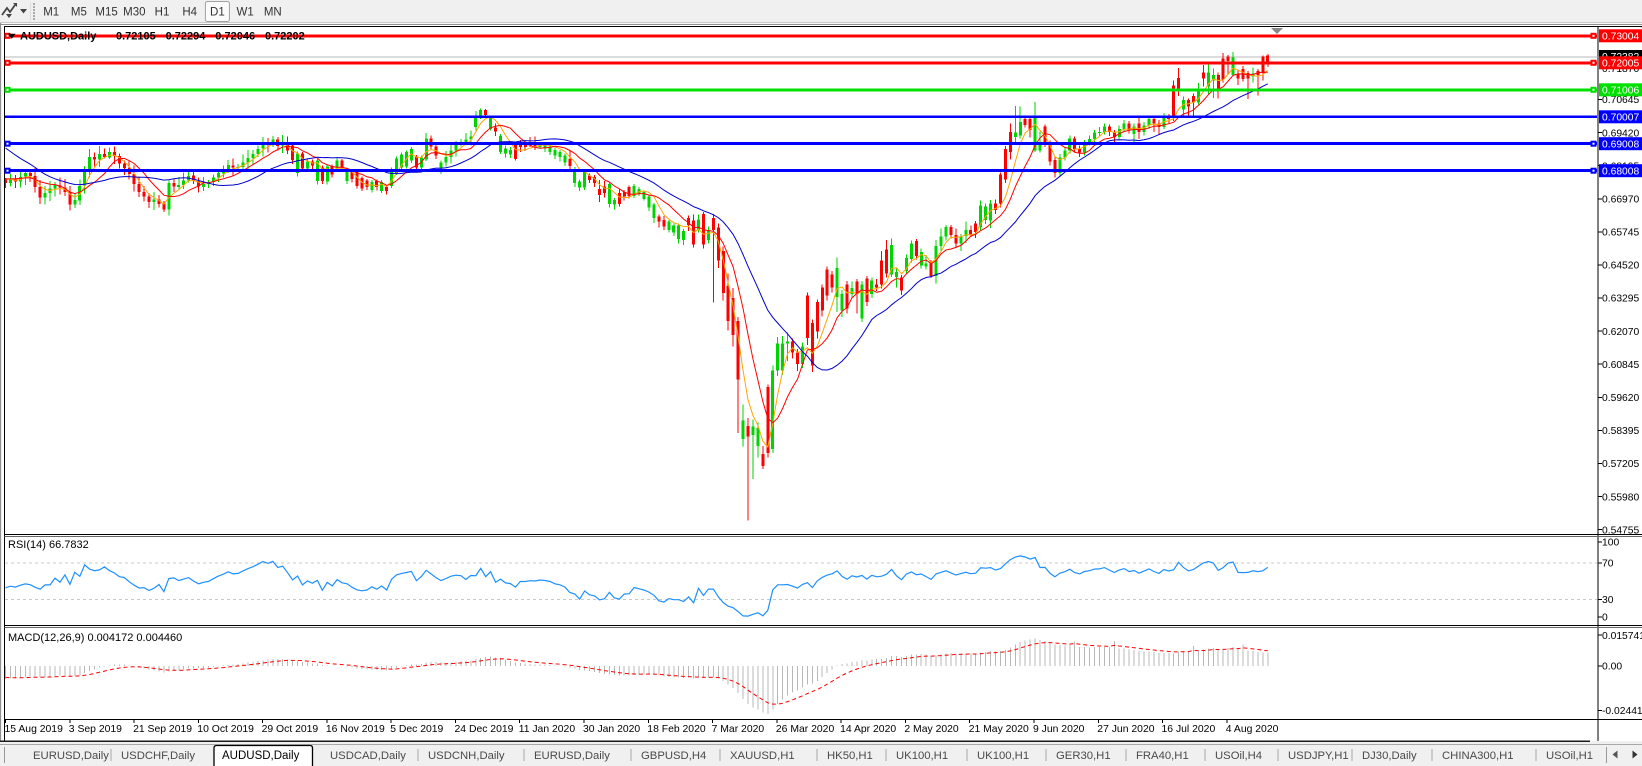 Image resolution: width=1642 pixels, height=766 pixels. I want to click on svg-text: 16 Jul 2020, so click(1189, 729).